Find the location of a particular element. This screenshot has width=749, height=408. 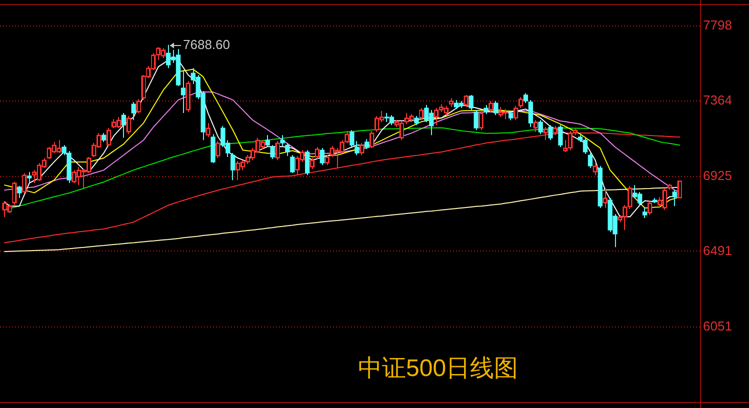

y-tick-label: 6491 is located at coordinates (717, 250).